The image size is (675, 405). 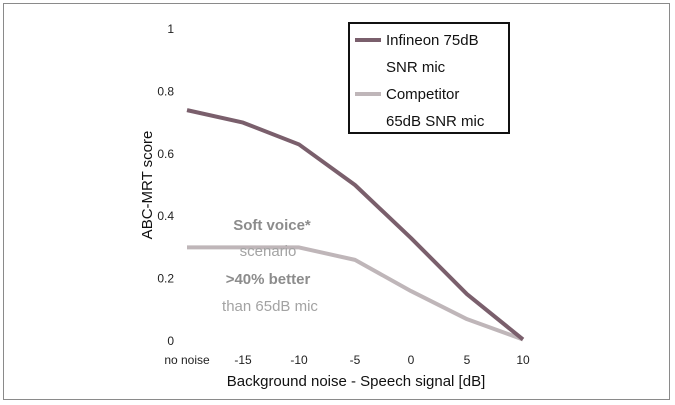 I want to click on x-axis-title: Background noise - Speech signal [dB], so click(x=356, y=381).